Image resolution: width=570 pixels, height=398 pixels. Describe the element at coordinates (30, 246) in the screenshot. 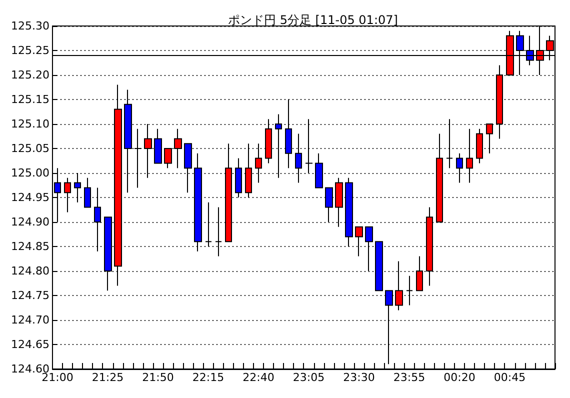

I see `y-tick-label: 124.85` at that location.